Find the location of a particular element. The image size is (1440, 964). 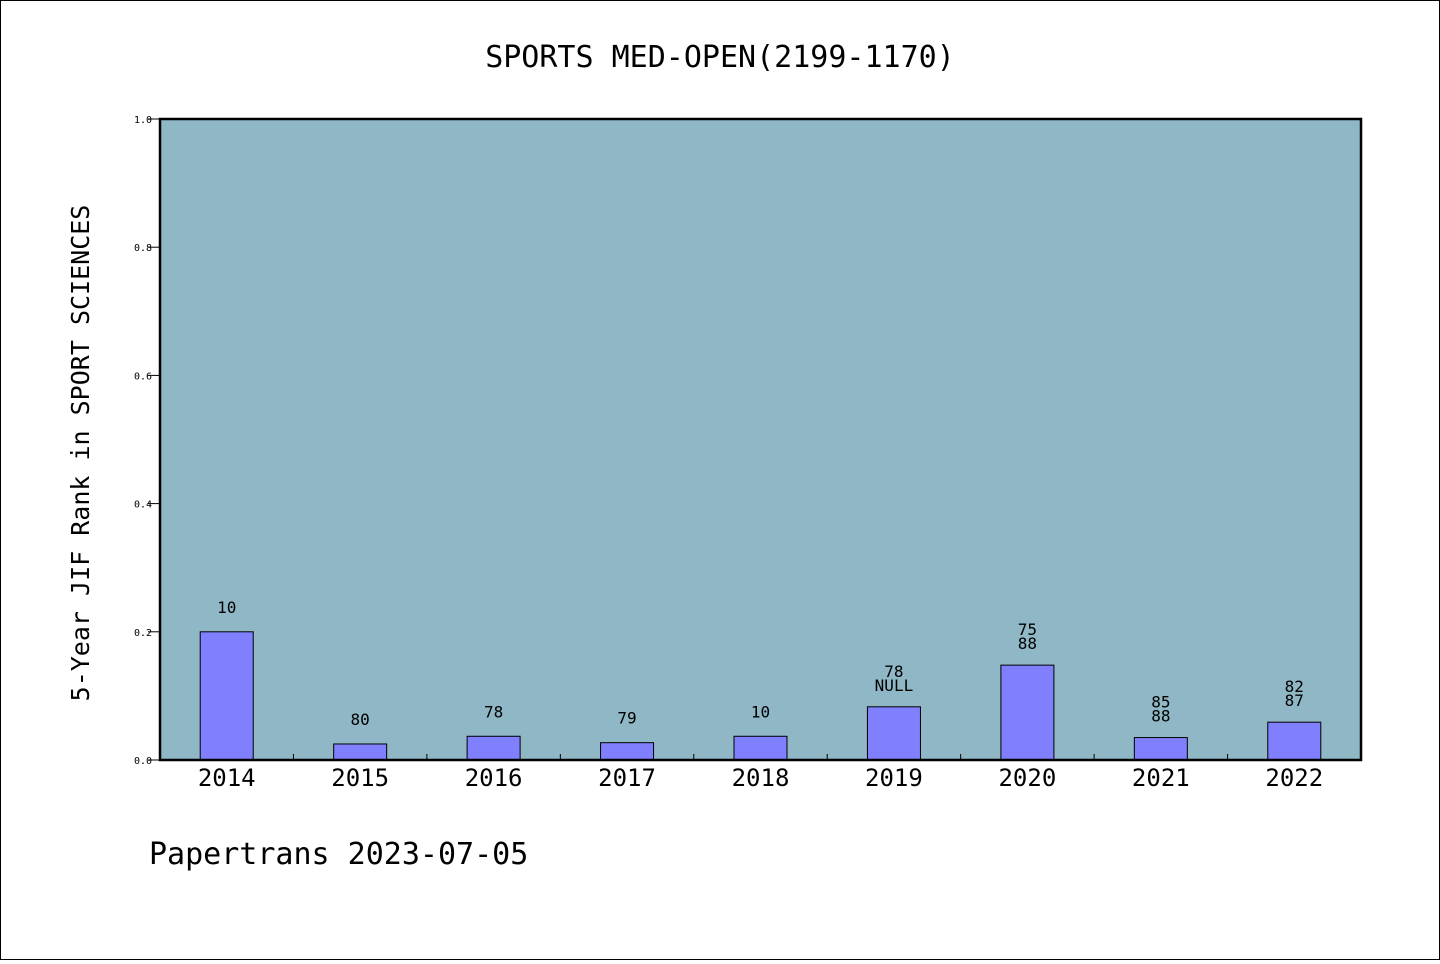

bar-2020 is located at coordinates (1027, 712).